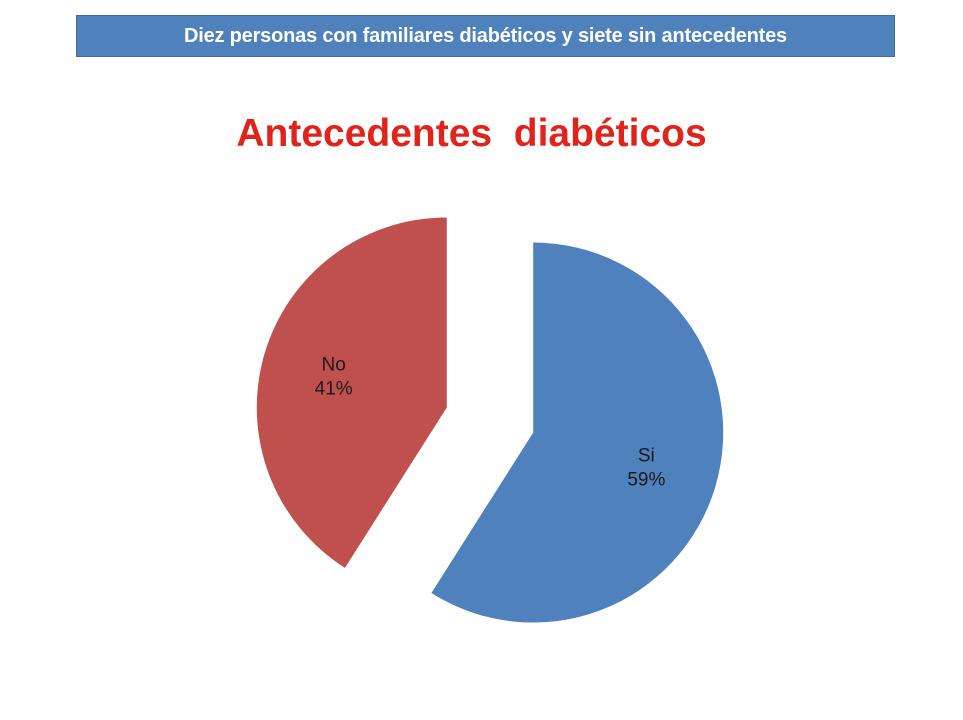 The width and height of the screenshot is (963, 720). What do you see at coordinates (471, 133) in the screenshot?
I see `chart-title: Antecedentes diabéticos` at bounding box center [471, 133].